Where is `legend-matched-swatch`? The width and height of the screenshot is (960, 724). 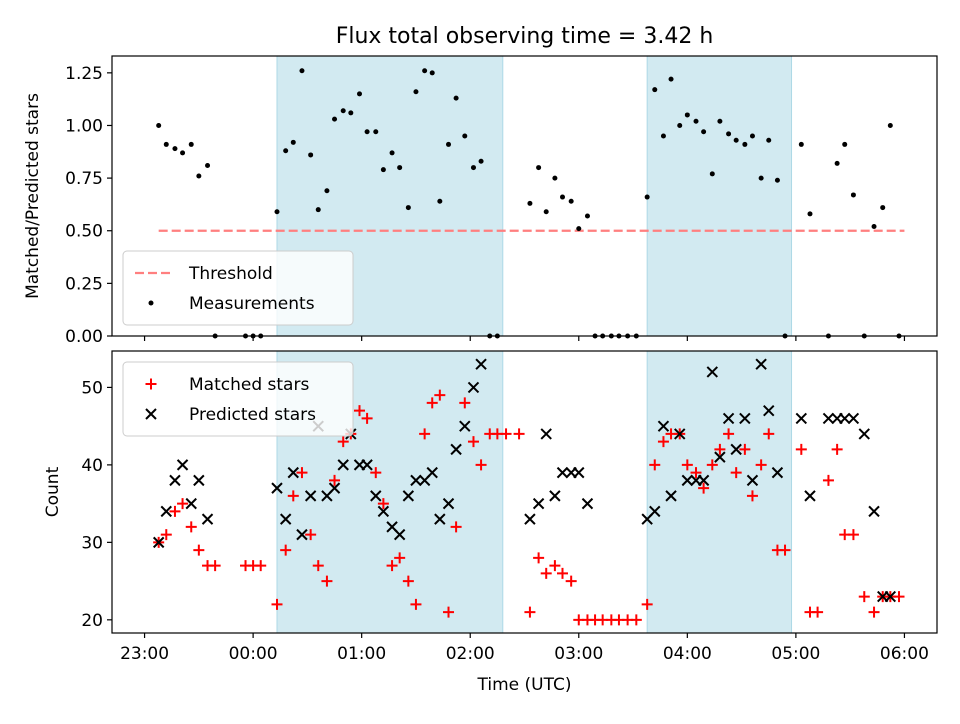
legend-matched-swatch is located at coordinates (151, 384).